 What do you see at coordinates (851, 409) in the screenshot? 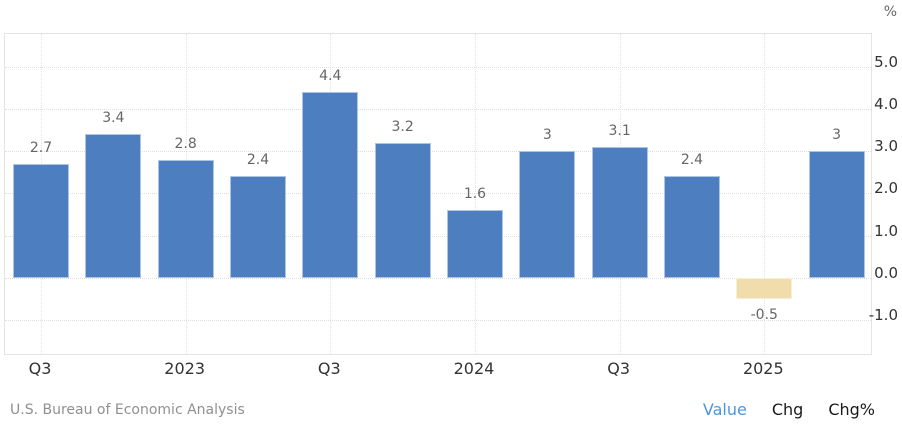
I see `toggle-chg-percent: Chg%` at bounding box center [851, 409].